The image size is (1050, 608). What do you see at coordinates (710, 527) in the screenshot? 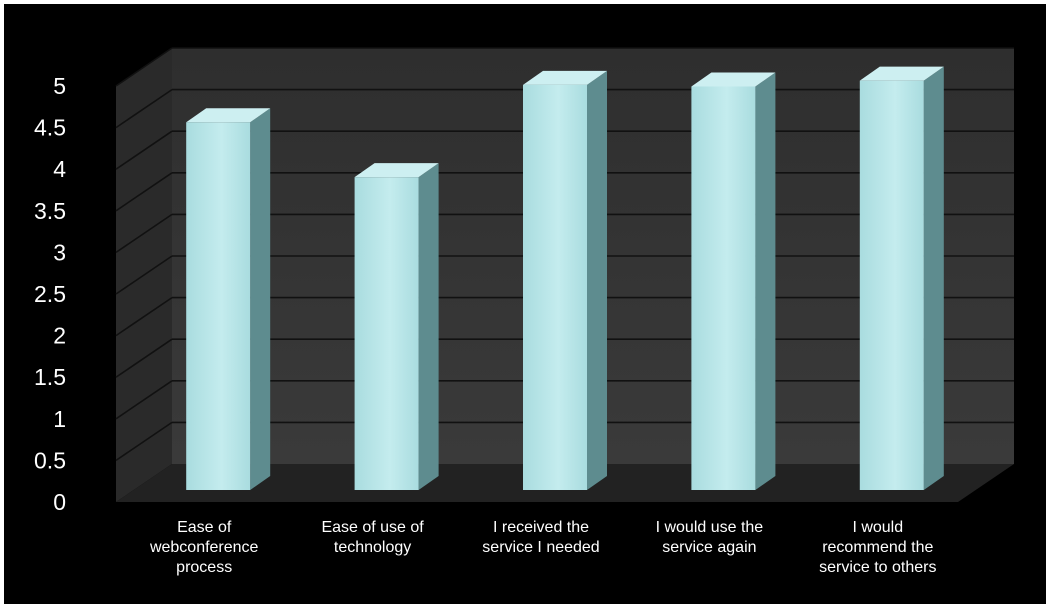
I see `x-tick-label-line: I would use the` at bounding box center [710, 527].